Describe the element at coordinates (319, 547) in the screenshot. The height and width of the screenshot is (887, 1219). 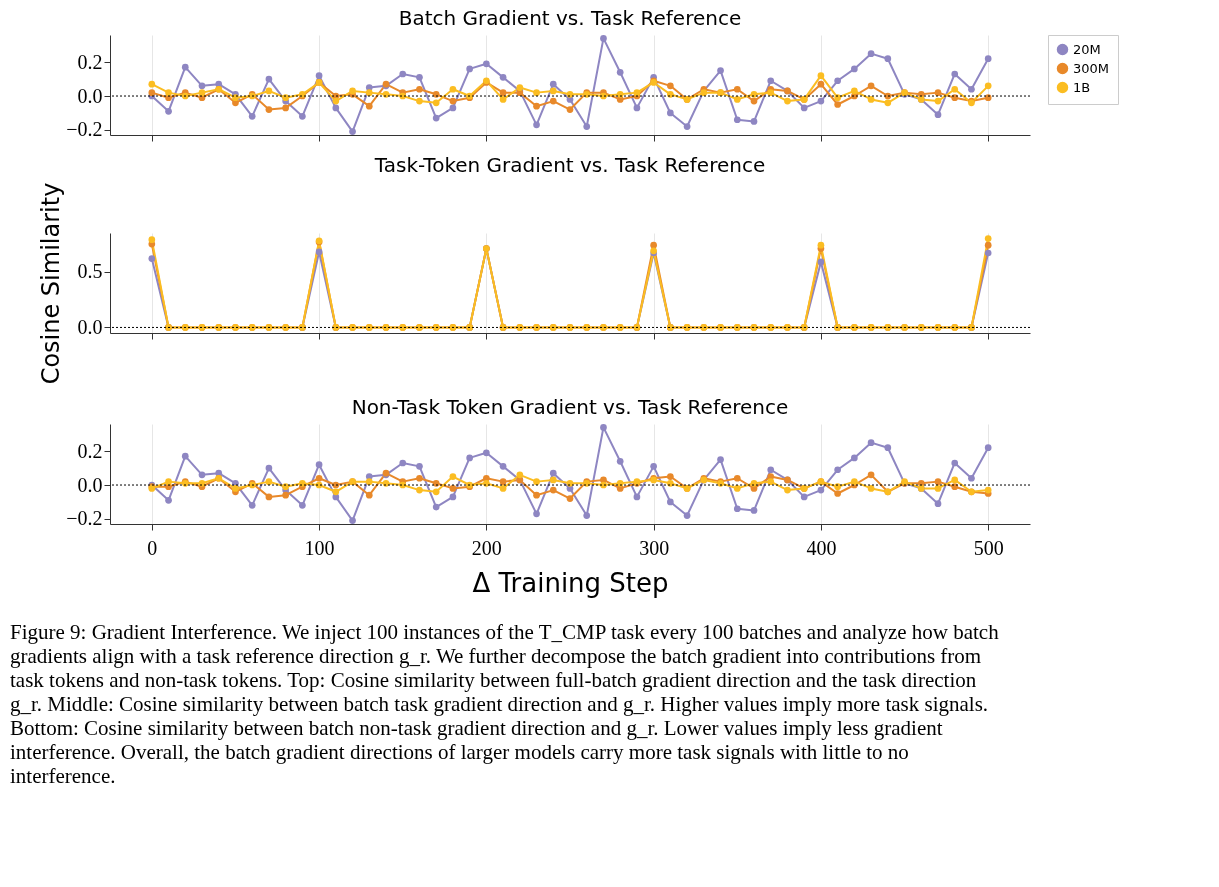
I see `x-tick-label: 100` at that location.